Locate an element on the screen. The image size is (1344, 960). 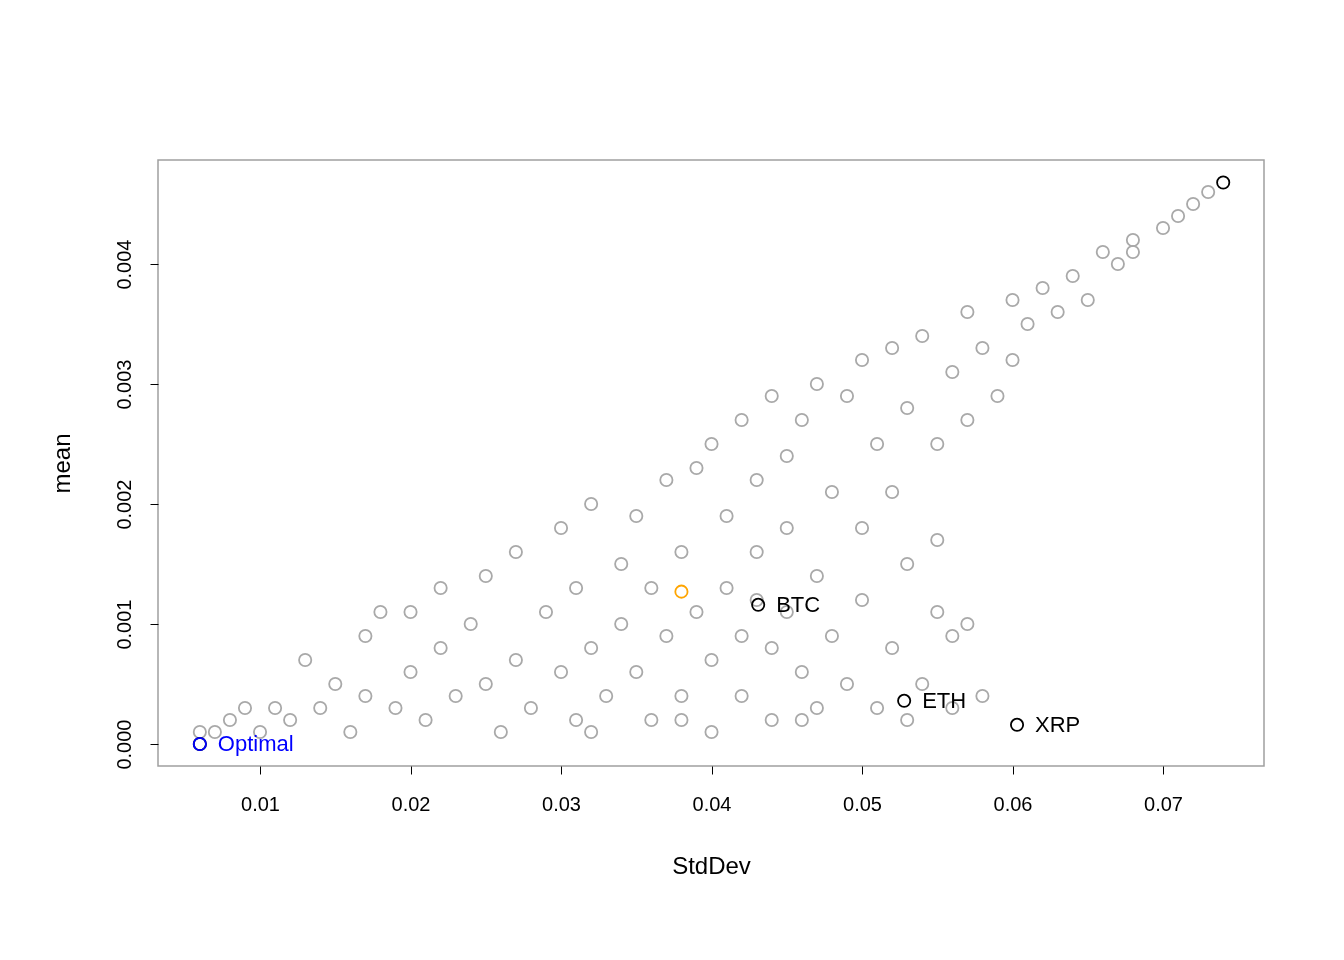
annotation: ETH is located at coordinates (944, 700).